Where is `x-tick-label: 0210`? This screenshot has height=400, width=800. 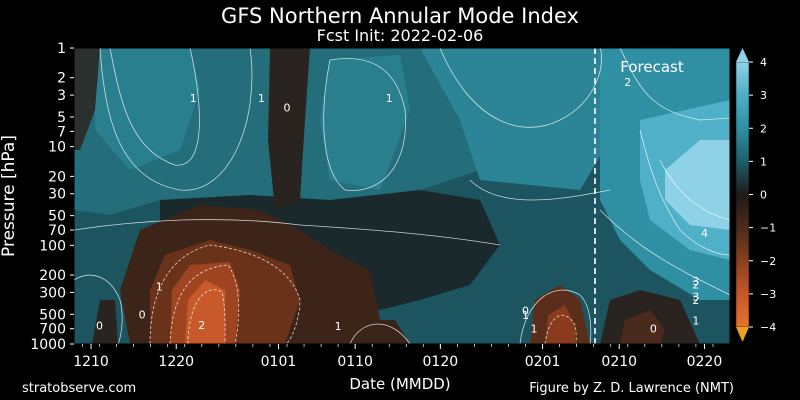 x-tick-label: 0210 is located at coordinates (619, 362).